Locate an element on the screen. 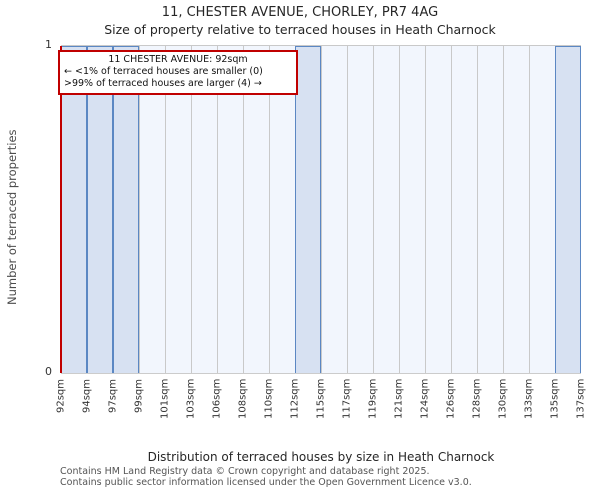 The image size is (600, 500). y-axis-label: Number of terraced properties is located at coordinates (12, 217).